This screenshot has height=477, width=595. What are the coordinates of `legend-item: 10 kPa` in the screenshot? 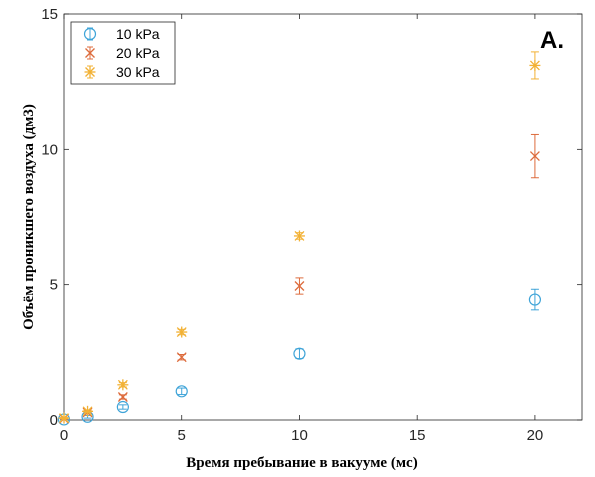 It's located at (121, 34).